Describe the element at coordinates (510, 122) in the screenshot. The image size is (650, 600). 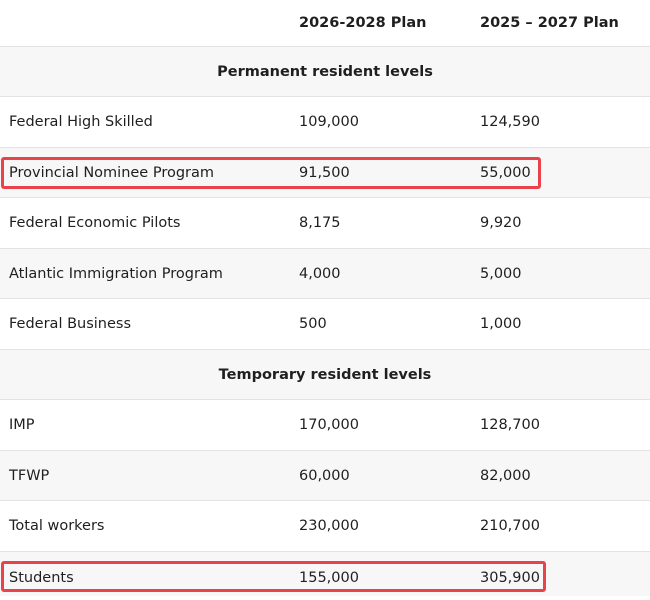
I see `row-plan-2025-2027: 124,590` at that location.